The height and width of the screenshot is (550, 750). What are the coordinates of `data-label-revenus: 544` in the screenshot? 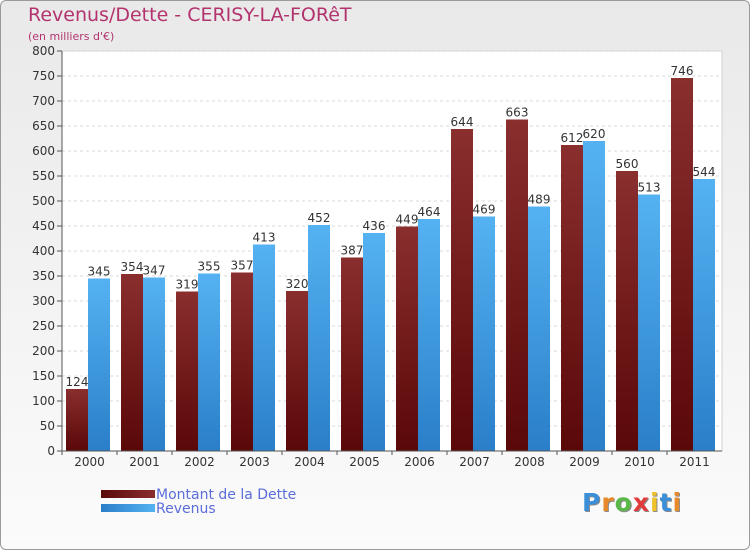 It's located at (704, 172).